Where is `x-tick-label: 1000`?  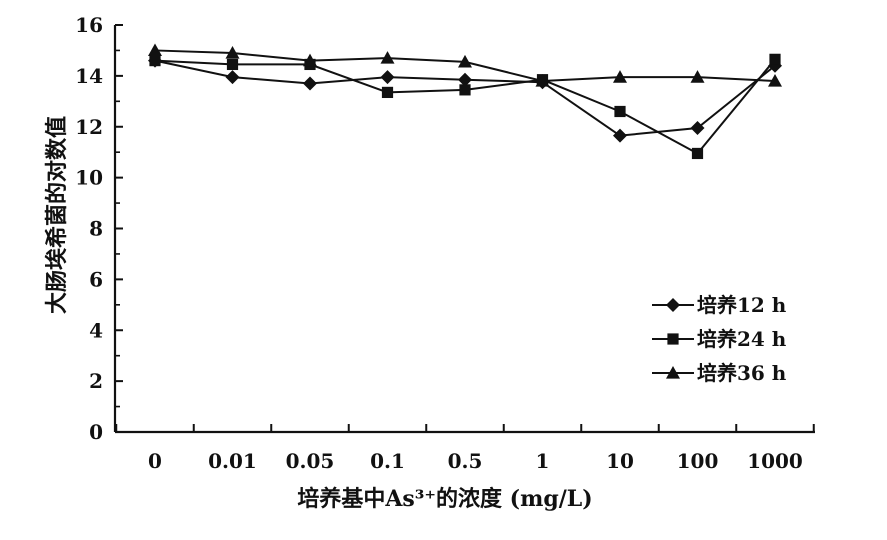 x-tick-label: 1000 is located at coordinates (775, 461).